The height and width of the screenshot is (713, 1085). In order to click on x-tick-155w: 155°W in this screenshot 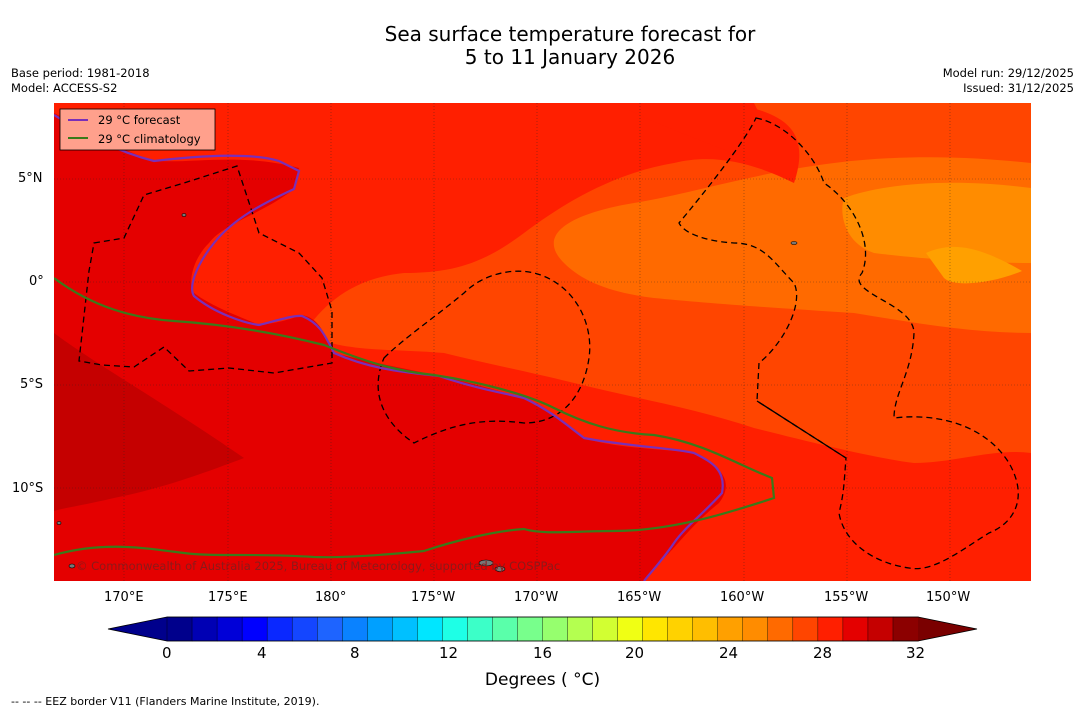, I will do `click(846, 597)`.